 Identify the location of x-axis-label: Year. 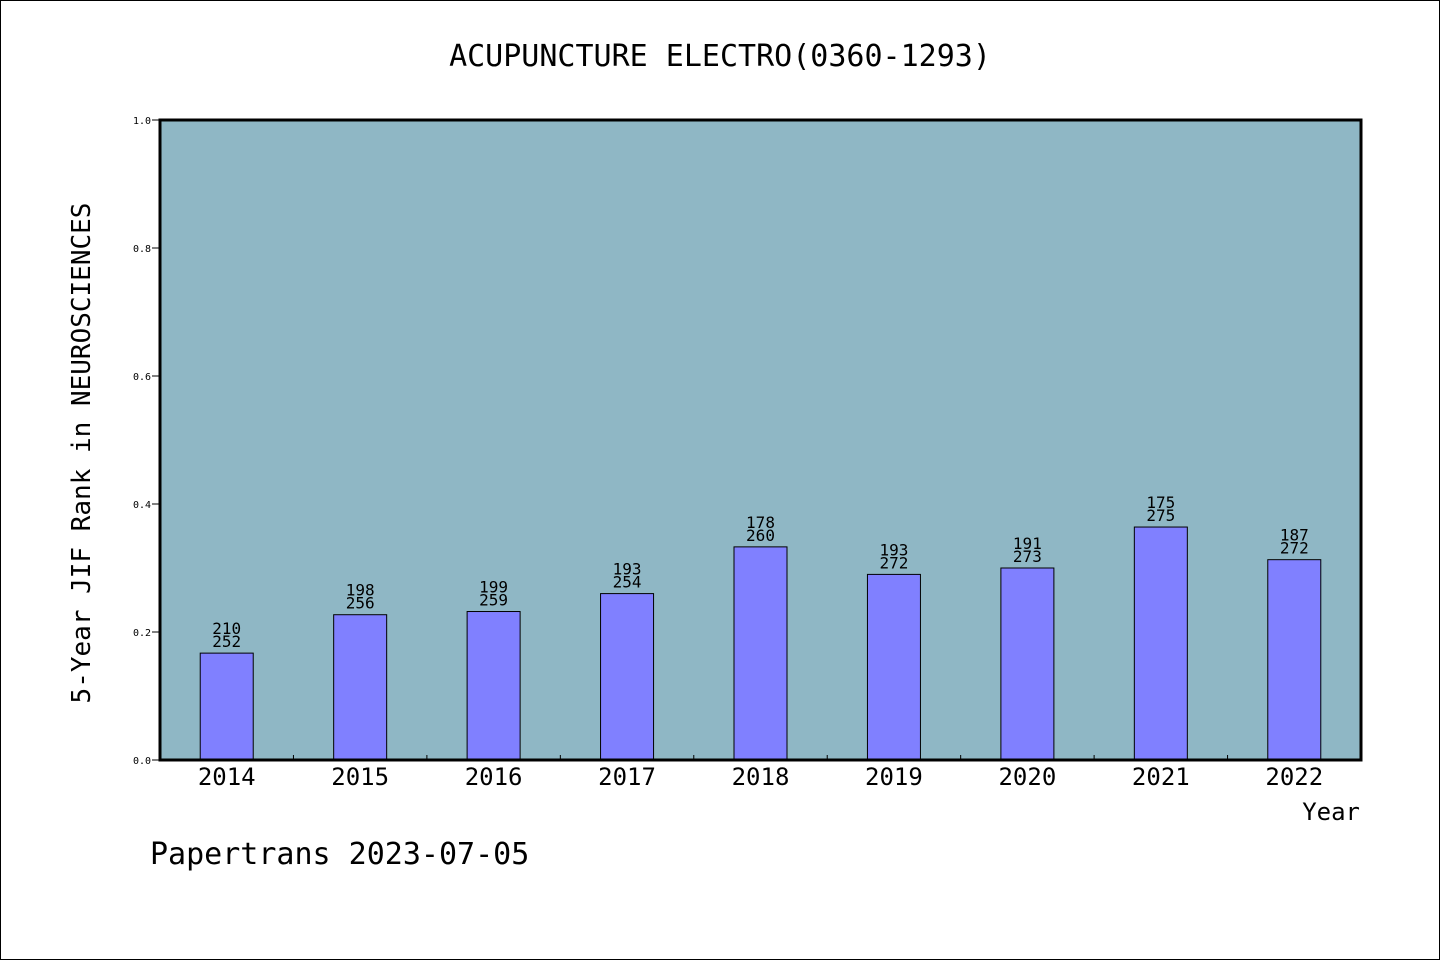
(1331, 812).